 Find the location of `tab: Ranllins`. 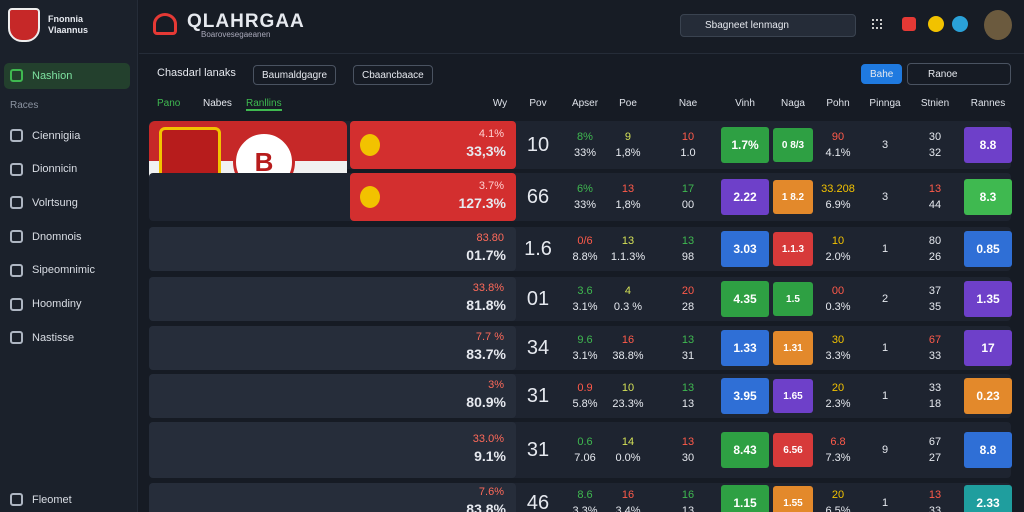

tab: Ranllins is located at coordinates (264, 104).